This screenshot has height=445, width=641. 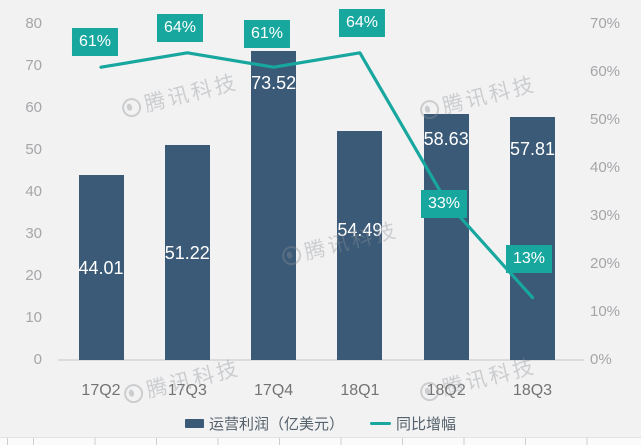 What do you see at coordinates (33, 317) in the screenshot?
I see `y-axis-tick-left: 10` at bounding box center [33, 317].